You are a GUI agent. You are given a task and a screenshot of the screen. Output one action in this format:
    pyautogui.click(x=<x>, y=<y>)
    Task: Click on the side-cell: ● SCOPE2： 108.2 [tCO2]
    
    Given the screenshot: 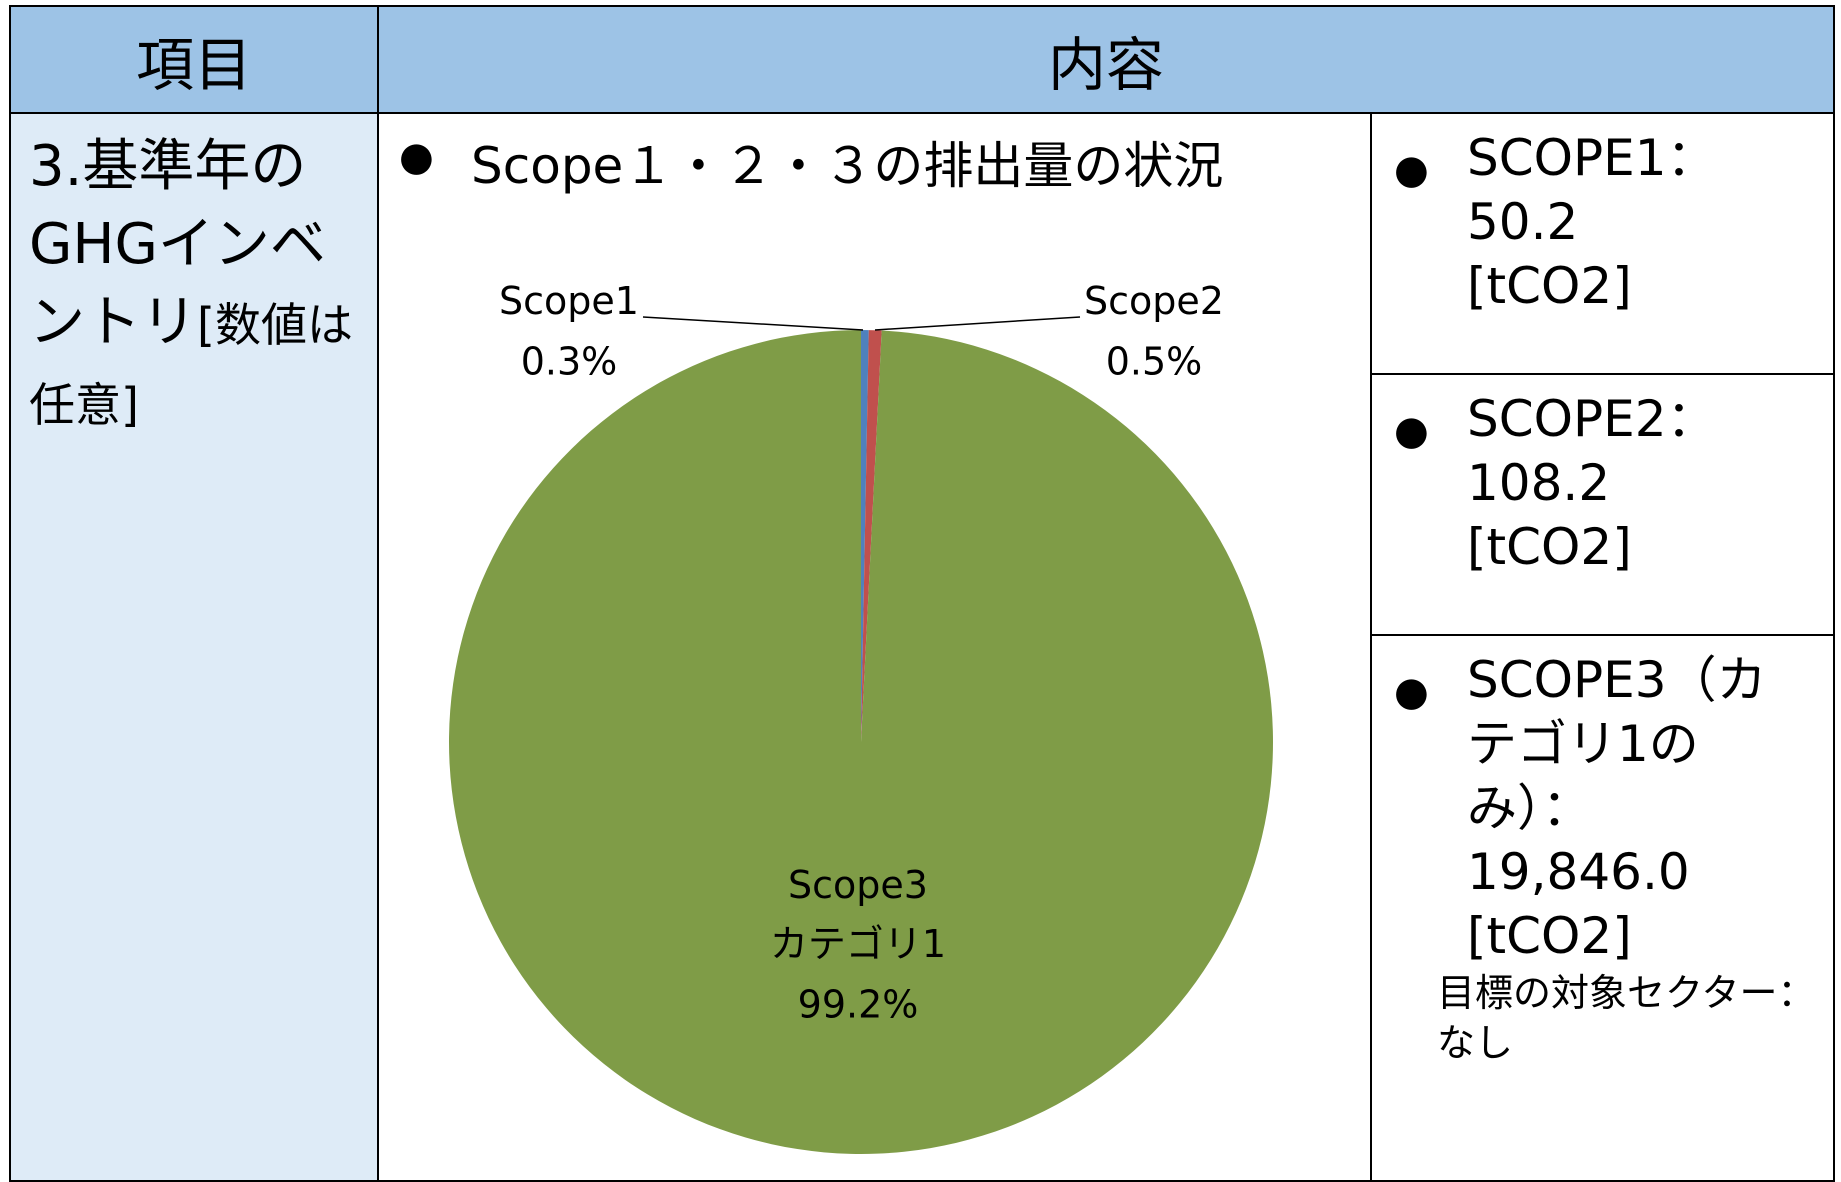 What is the action you would take?
    pyautogui.click(x=1602, y=504)
    